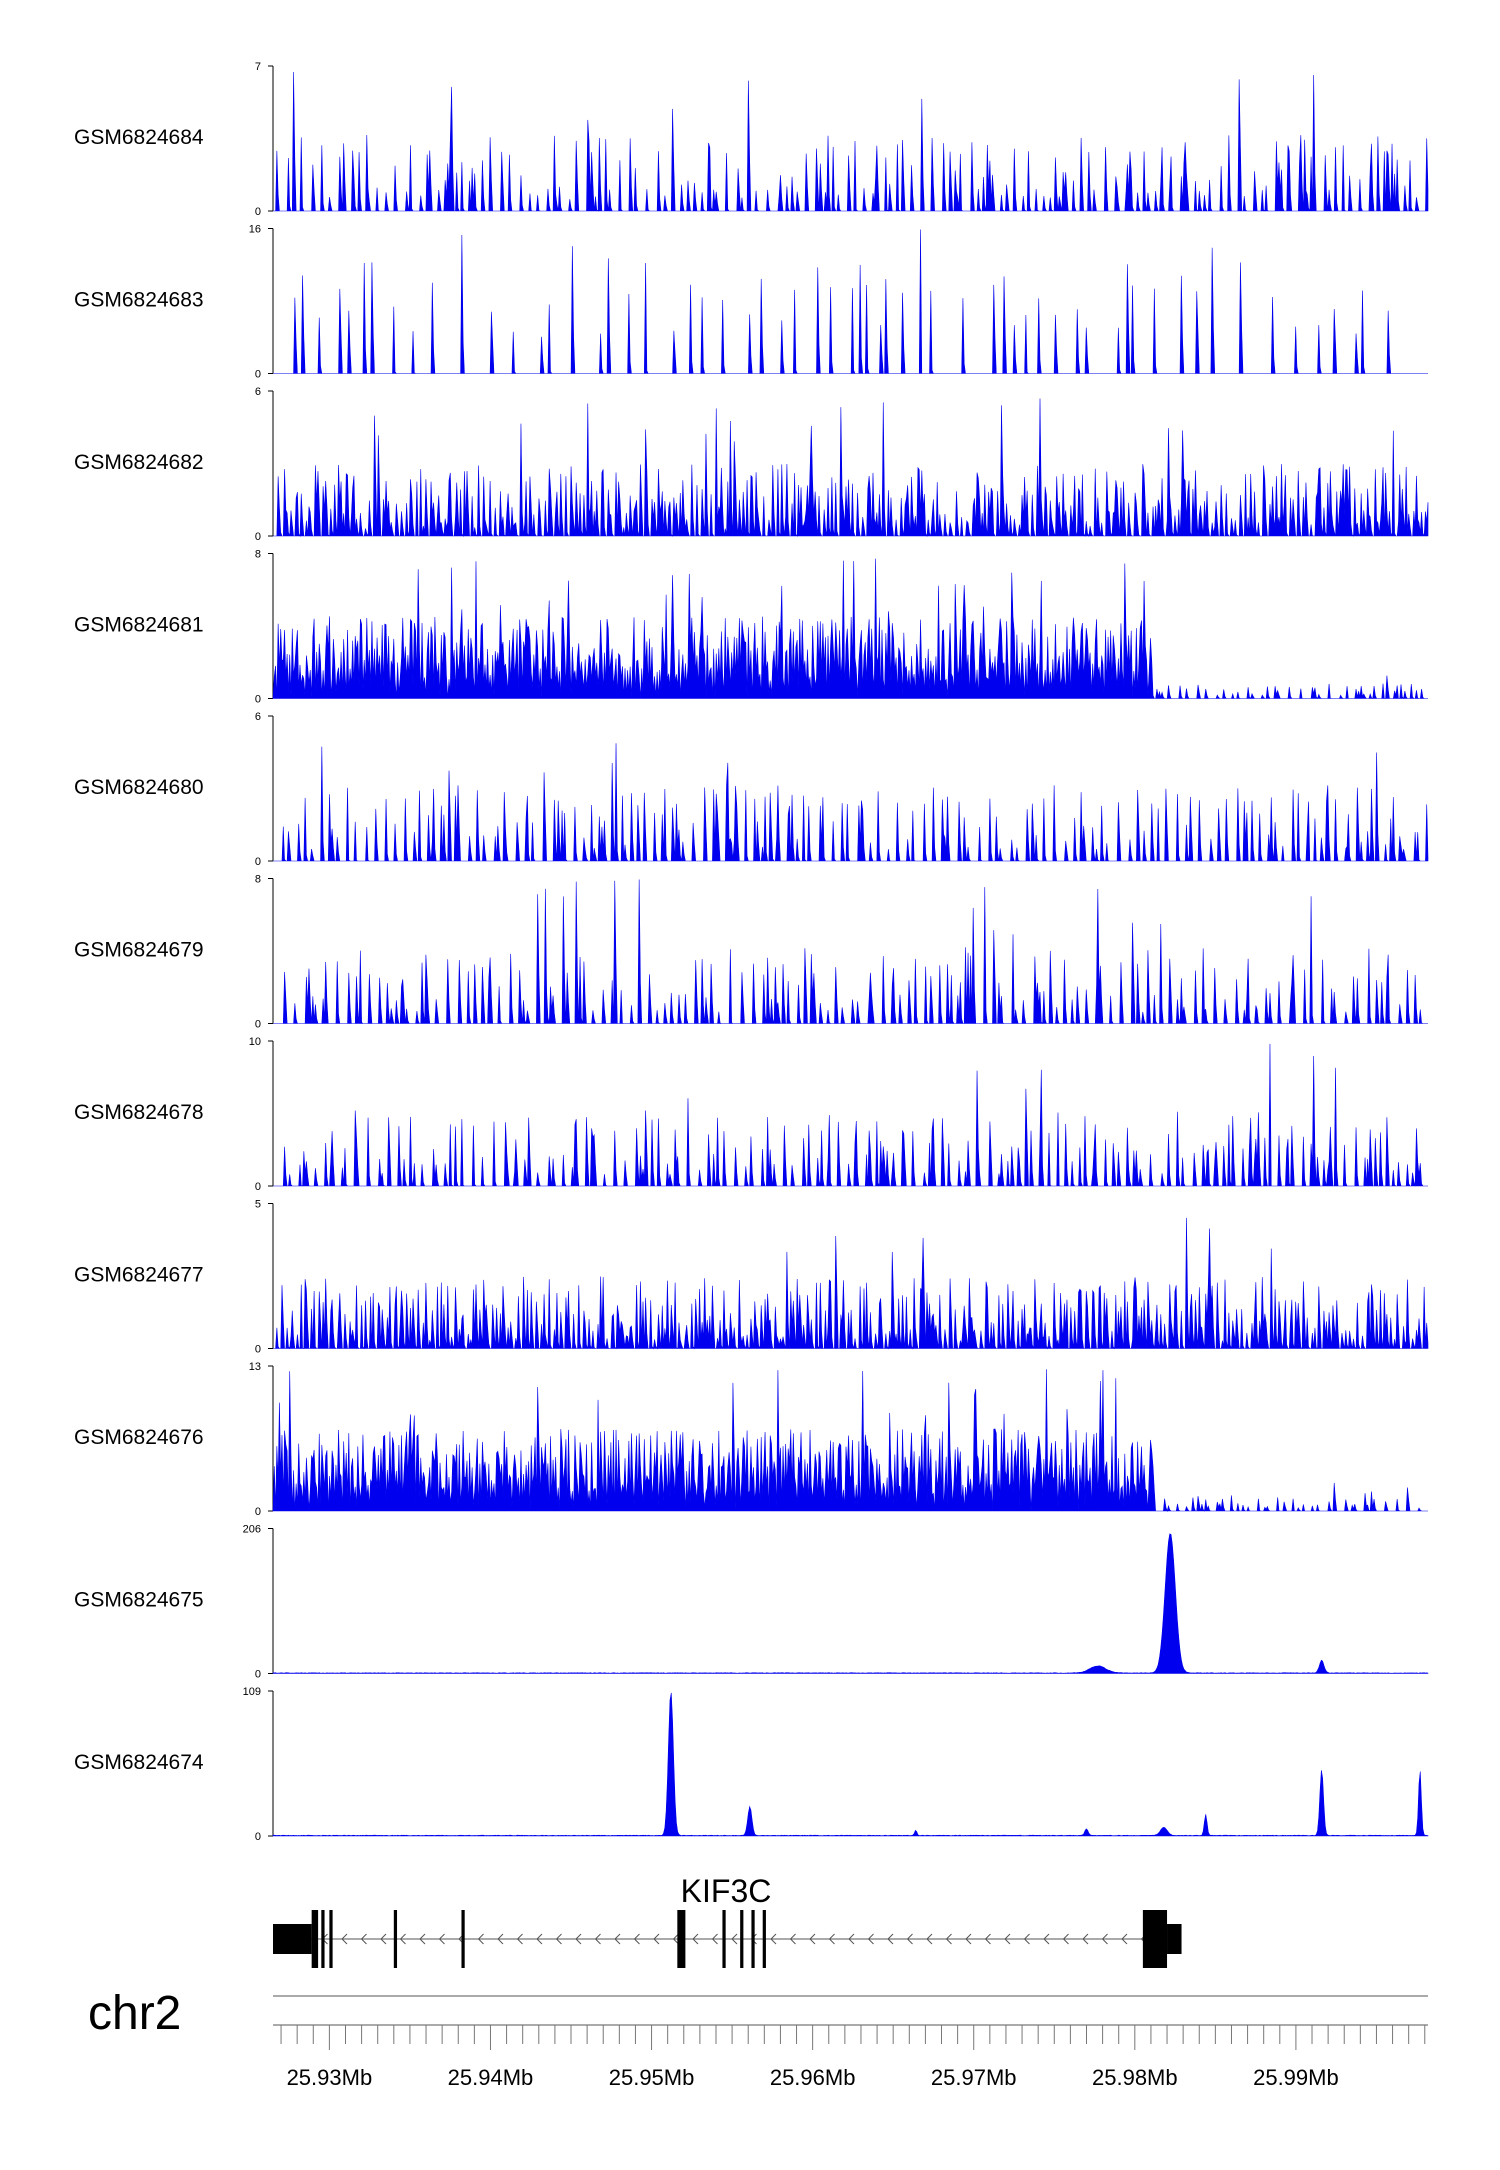 The width and height of the screenshot is (1500, 2170). I want to click on gene-track: KIF3C, so click(727, 1920).